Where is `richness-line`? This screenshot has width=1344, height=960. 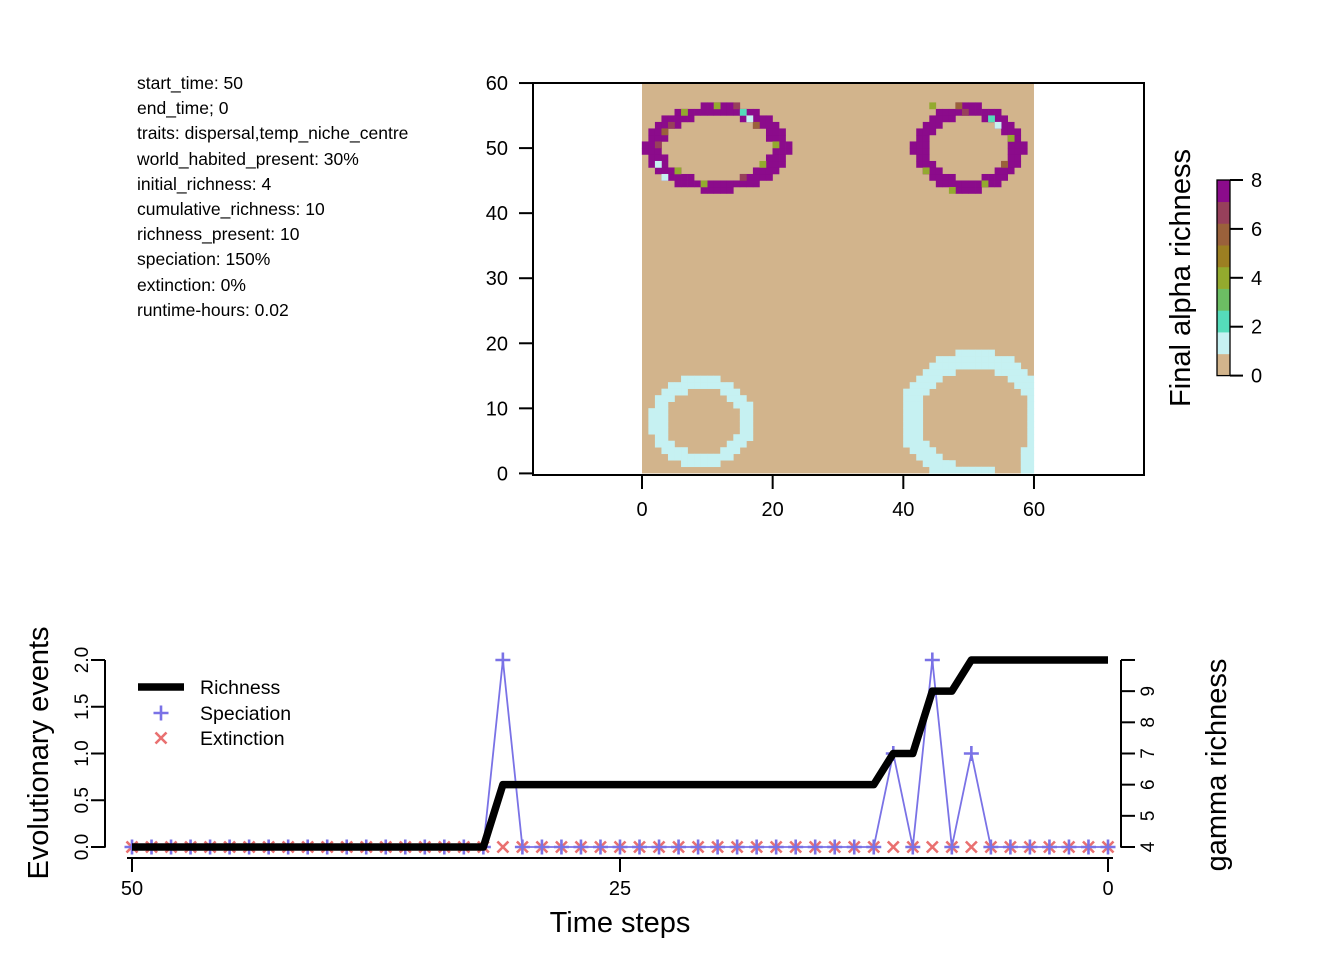
richness-line is located at coordinates (620, 753).